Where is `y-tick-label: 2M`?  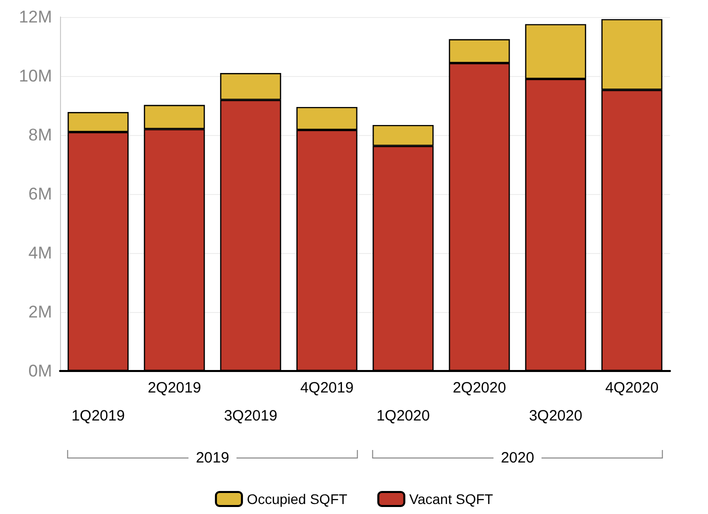 y-tick-label: 2M is located at coordinates (40, 312).